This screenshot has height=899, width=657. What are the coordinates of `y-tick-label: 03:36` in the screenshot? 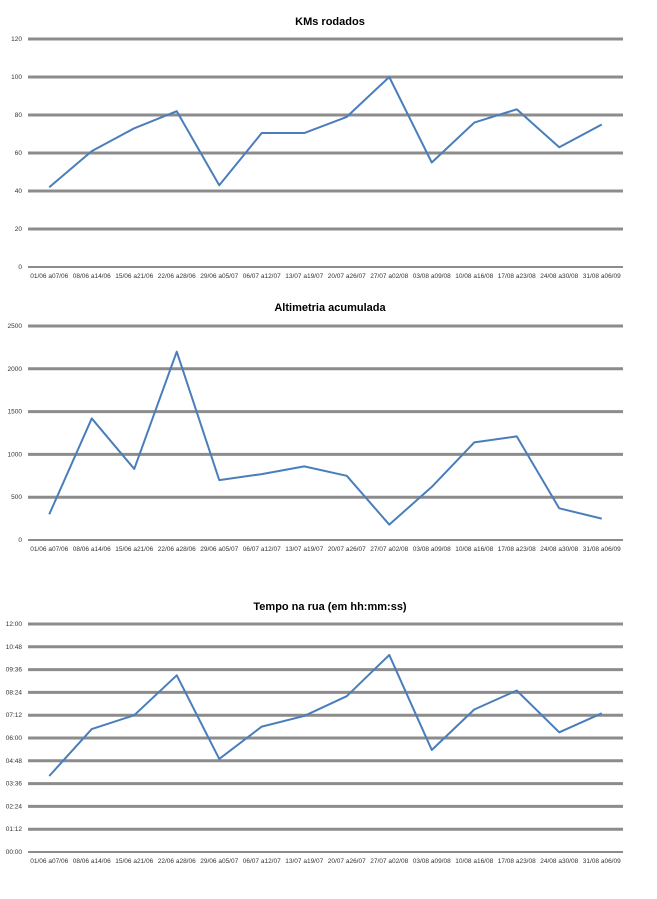 It's located at (14, 784).